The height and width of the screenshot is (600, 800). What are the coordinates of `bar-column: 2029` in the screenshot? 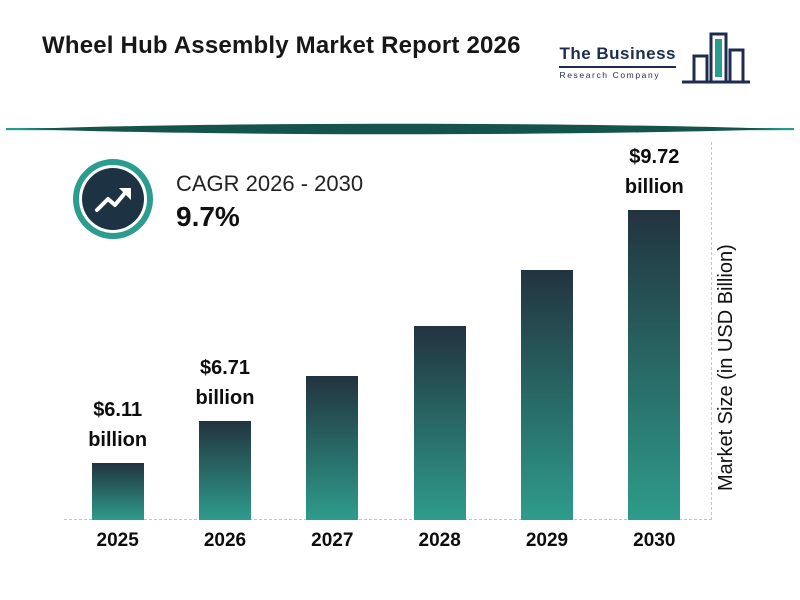 It's located at (546, 348).